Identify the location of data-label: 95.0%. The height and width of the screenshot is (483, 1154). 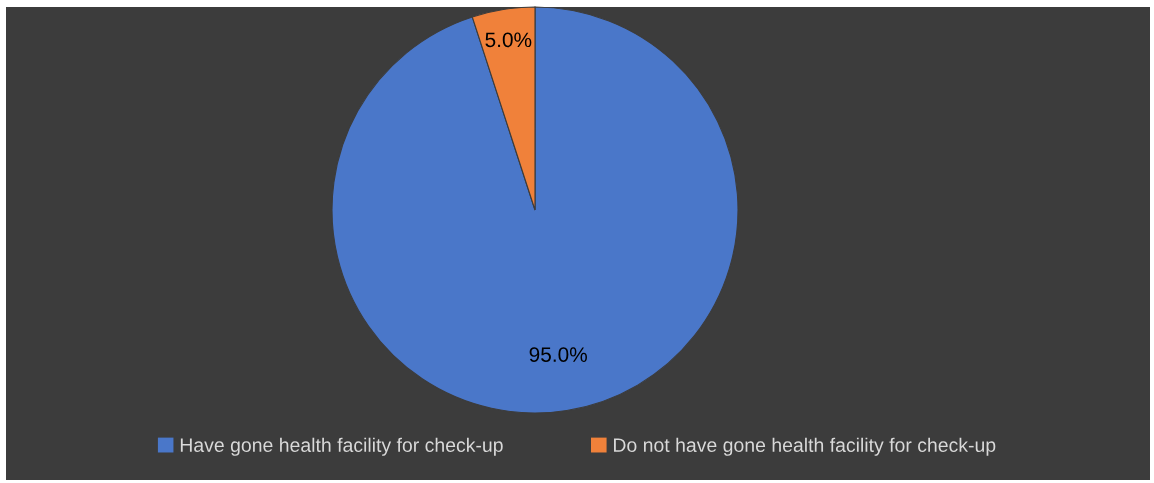
(558, 354).